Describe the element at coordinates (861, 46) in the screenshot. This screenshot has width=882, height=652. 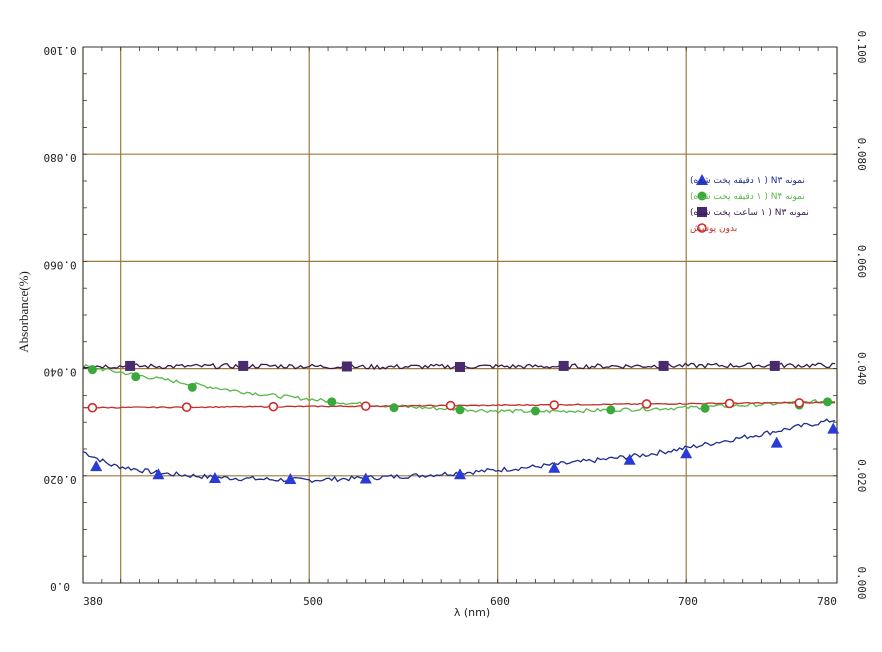
I see `y-tick-label-right: 0.100` at that location.